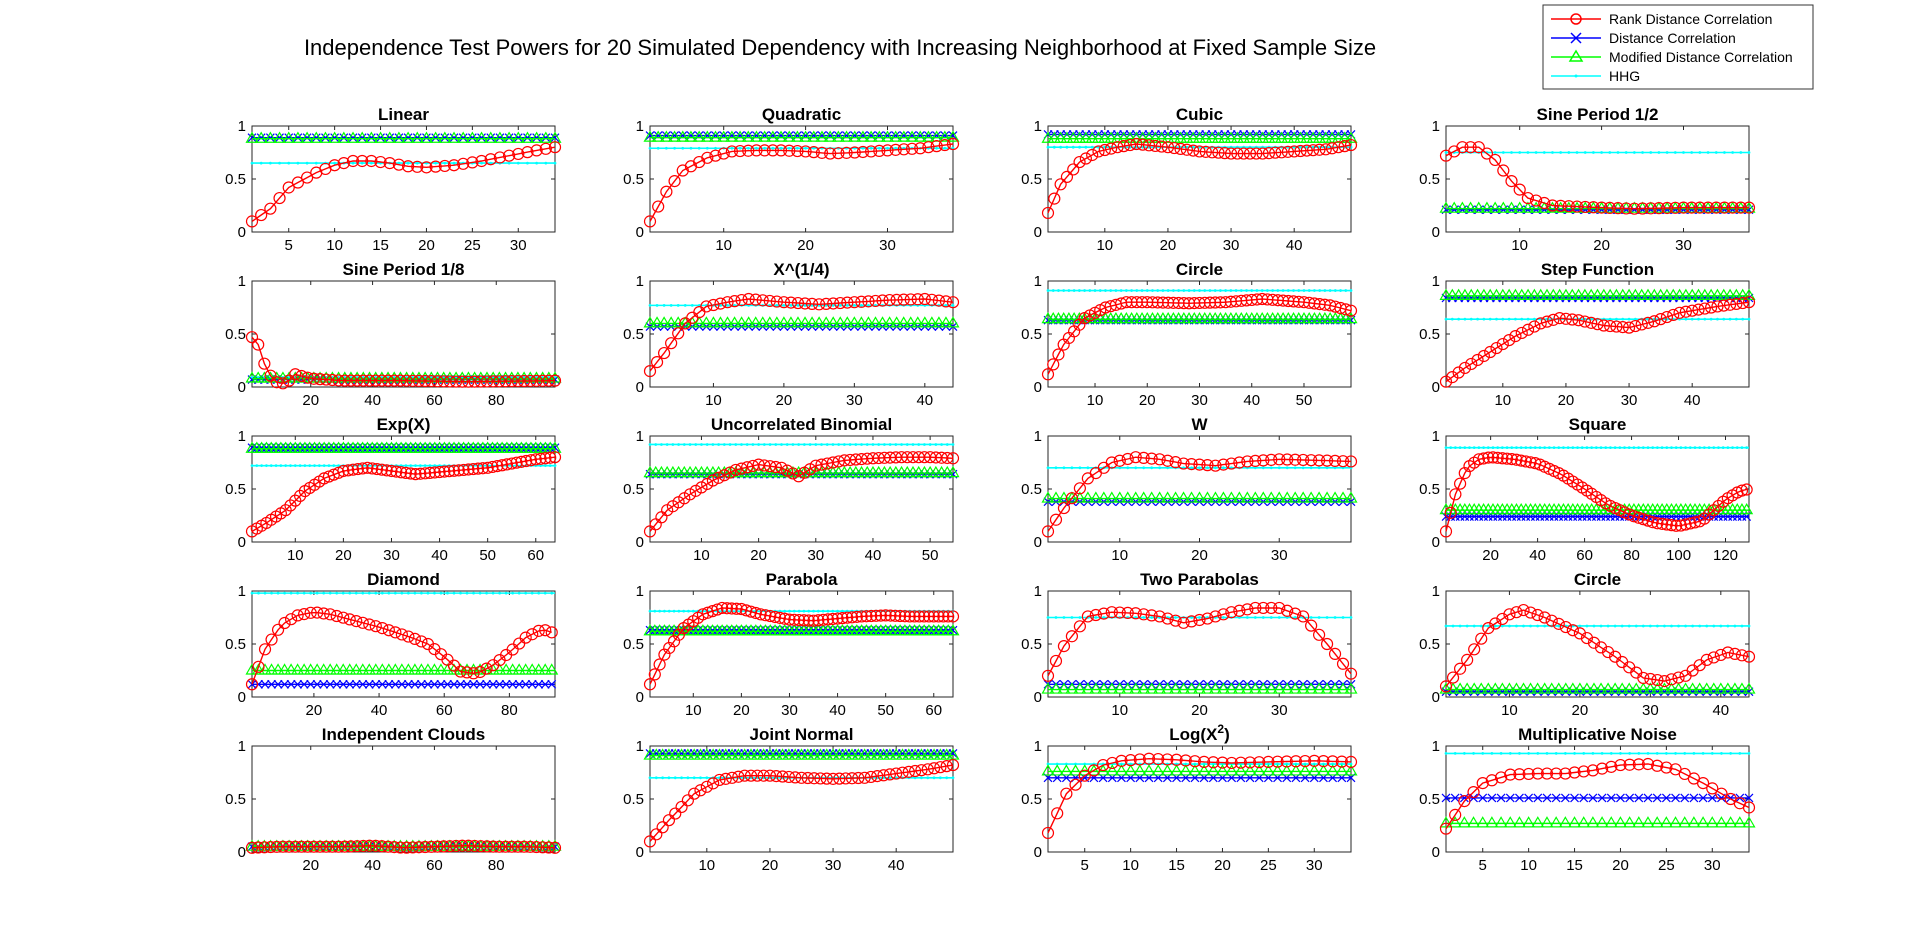 This screenshot has width=1920, height=946. Describe the element at coordinates (310, 865) in the screenshot. I see `x-tick-label: 20` at that location.